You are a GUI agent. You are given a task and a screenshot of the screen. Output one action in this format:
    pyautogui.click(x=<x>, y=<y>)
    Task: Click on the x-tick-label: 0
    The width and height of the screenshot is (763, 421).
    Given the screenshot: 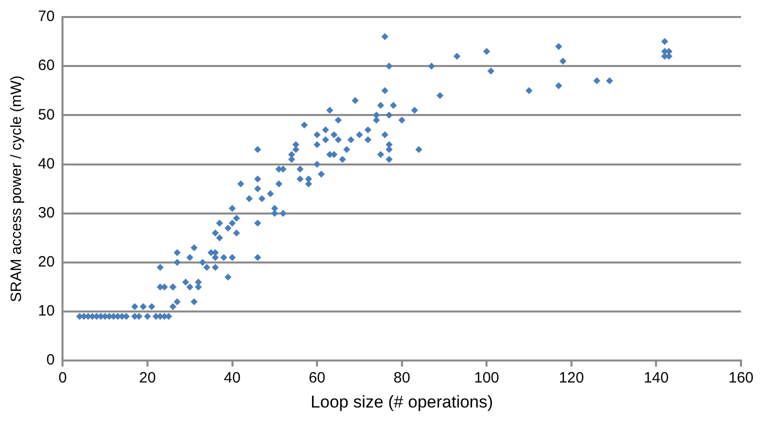 What is the action you would take?
    pyautogui.click(x=62, y=378)
    